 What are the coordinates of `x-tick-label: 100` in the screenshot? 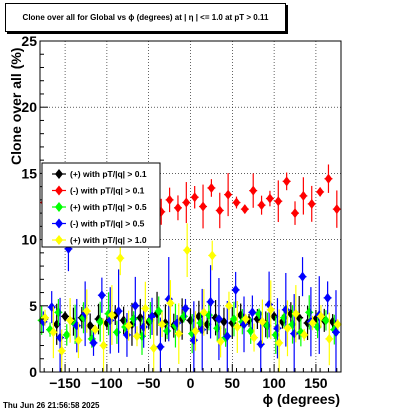 It's located at (274, 383).